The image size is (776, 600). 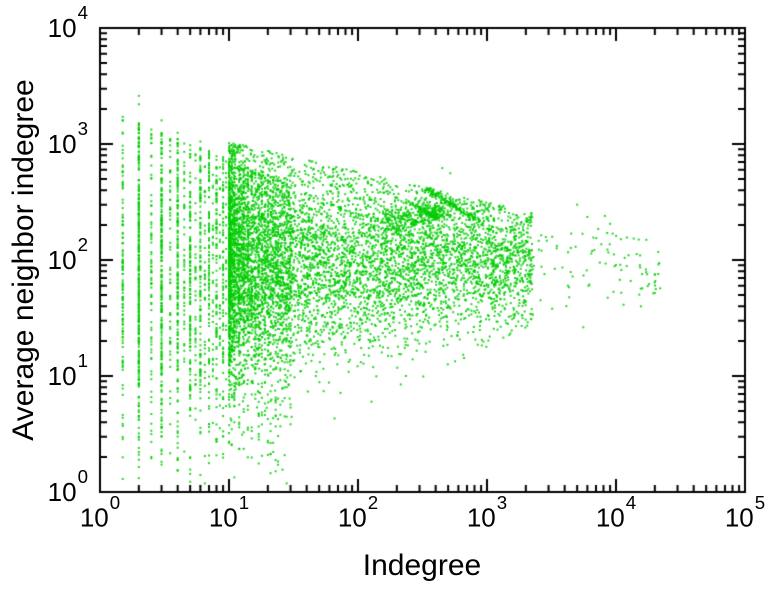 What do you see at coordinates (67, 370) in the screenshot?
I see `y-tick-label: 10¹` at bounding box center [67, 370].